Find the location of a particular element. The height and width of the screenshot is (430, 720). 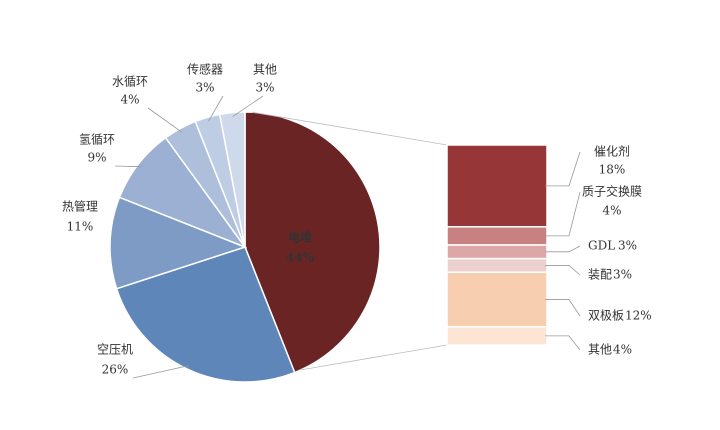

slice-label: 空压机 is located at coordinates (115, 350).